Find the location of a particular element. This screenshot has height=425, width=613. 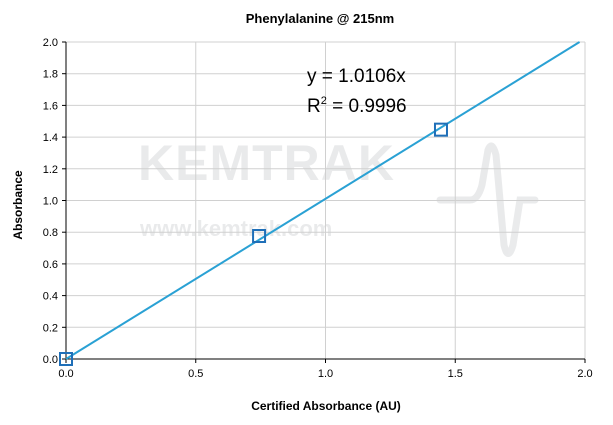

y-tick-label: 0.4 is located at coordinates (50, 297).